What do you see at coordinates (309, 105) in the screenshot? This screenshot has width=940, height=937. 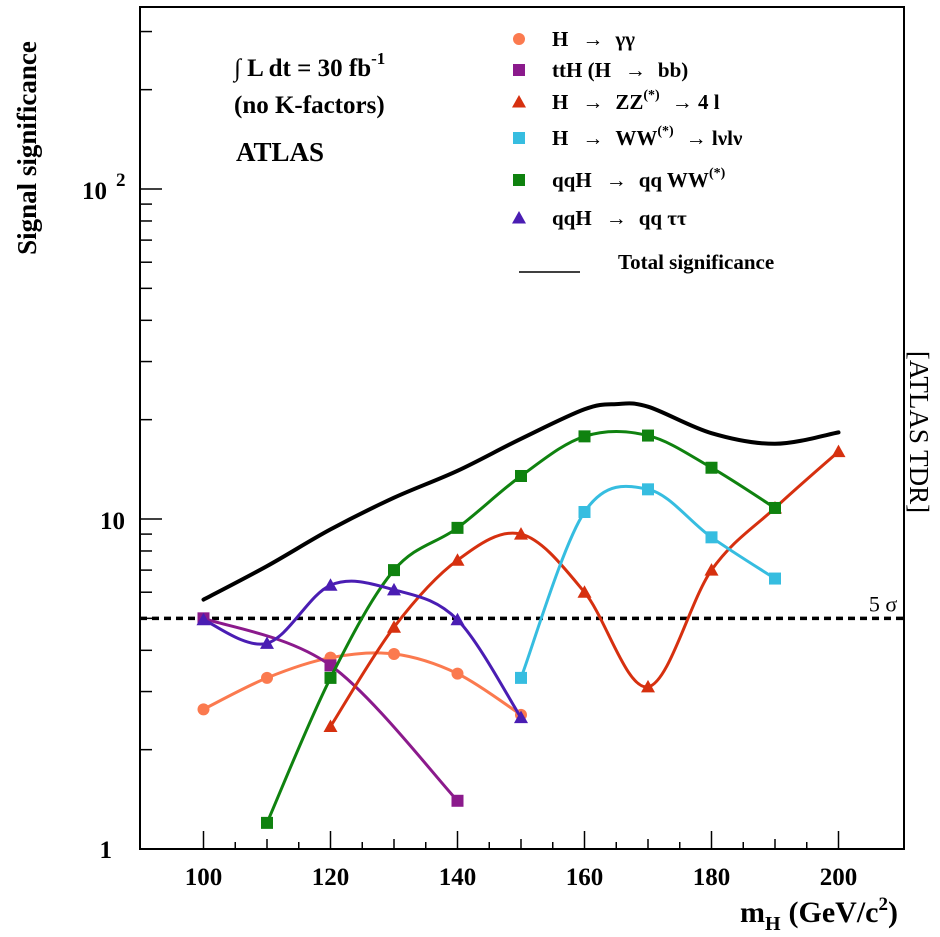 I see `kfactors-annotation: (no K-factors)` at bounding box center [309, 105].